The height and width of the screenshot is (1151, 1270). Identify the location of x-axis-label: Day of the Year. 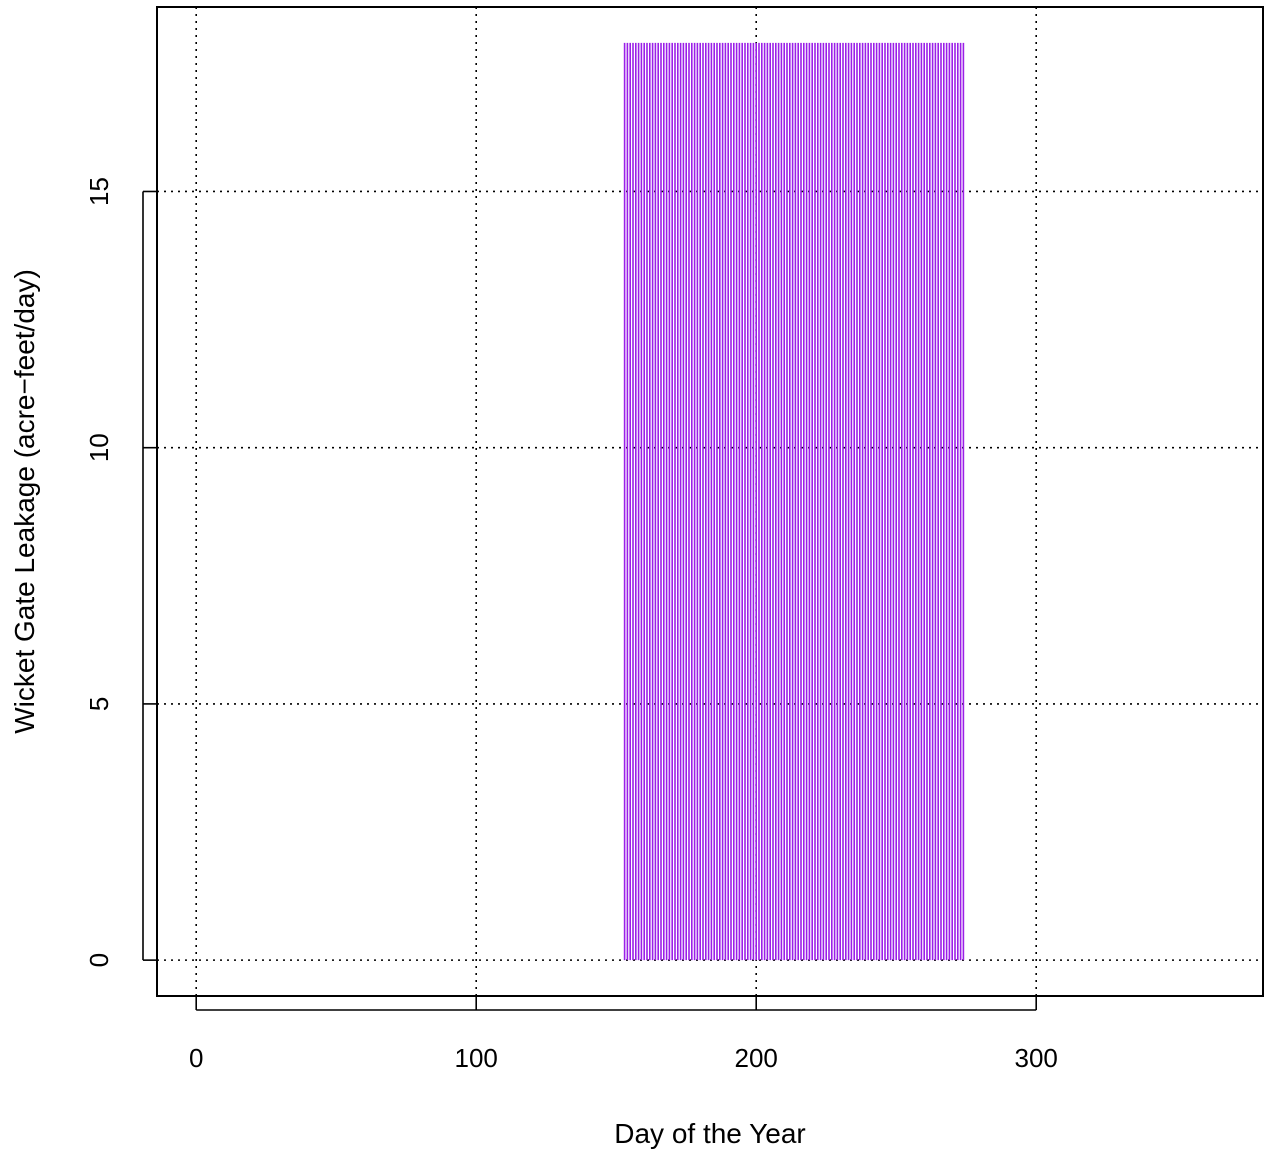
(709, 1133).